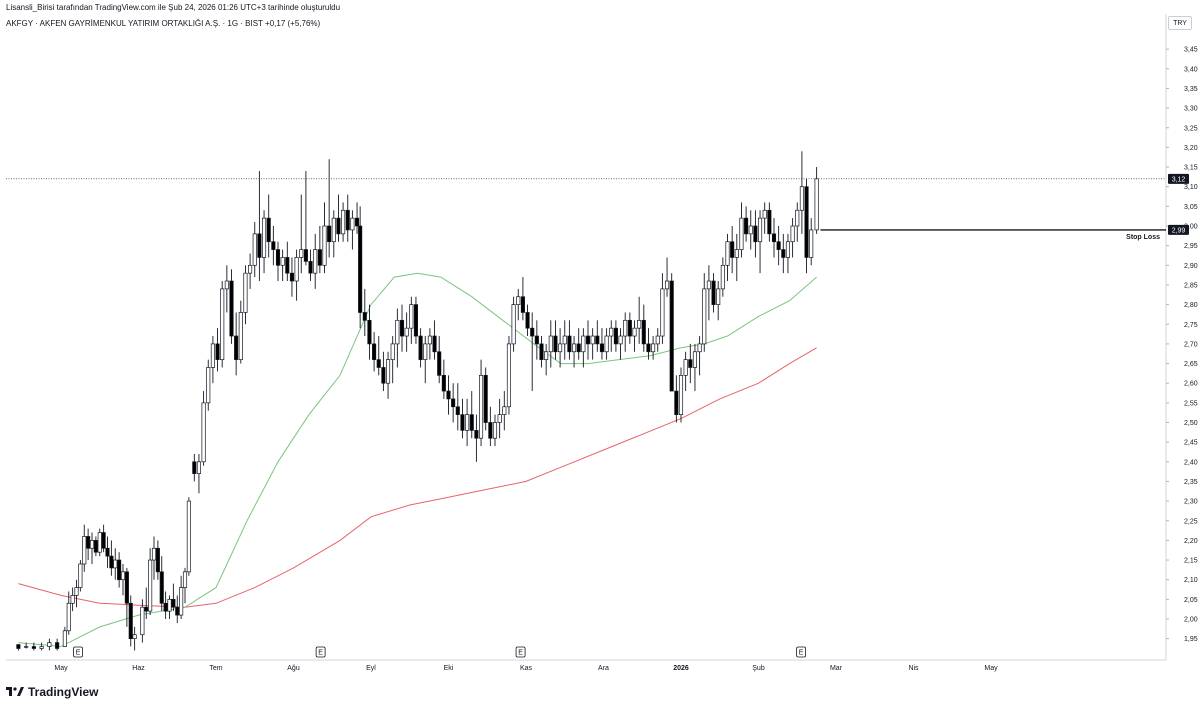 The height and width of the screenshot is (709, 1200). Describe the element at coordinates (15, 691) in the screenshot. I see `tradingview-logo-icon` at that location.